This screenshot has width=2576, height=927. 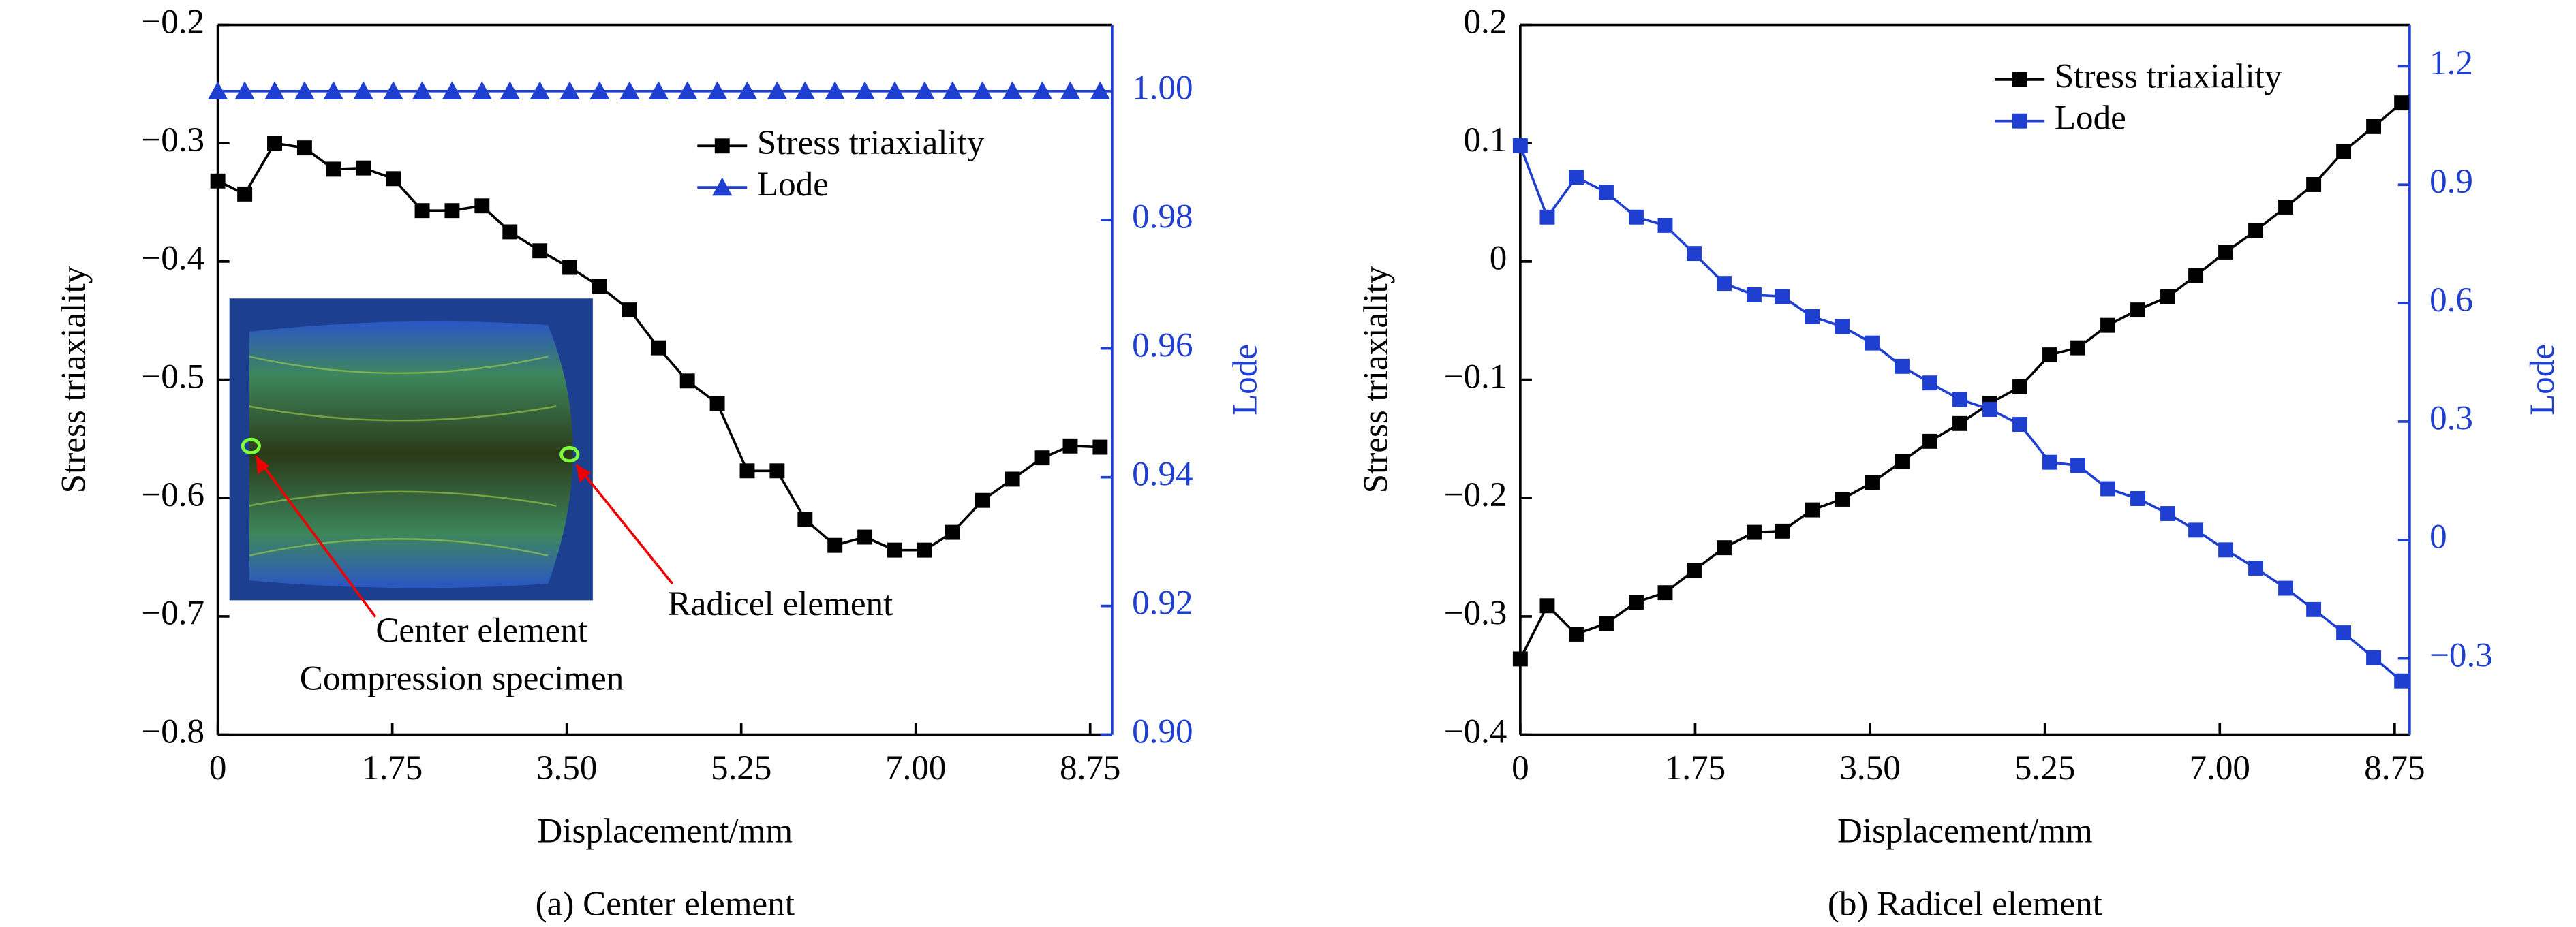 What do you see at coordinates (915, 768) in the screenshot?
I see `x-tick-label: 7.00` at bounding box center [915, 768].